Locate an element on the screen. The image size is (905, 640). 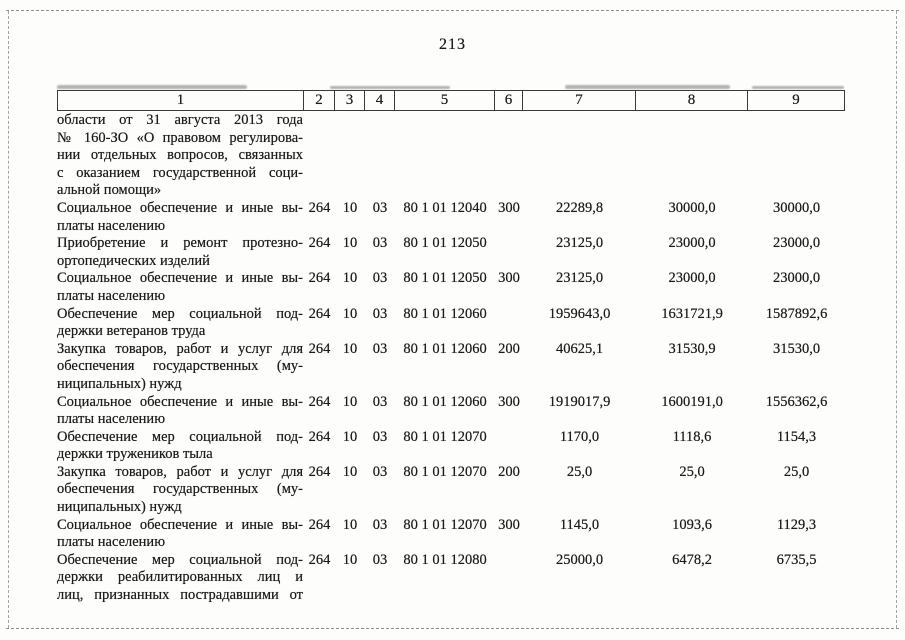
scan-edge-right is located at coordinates (896, 319).